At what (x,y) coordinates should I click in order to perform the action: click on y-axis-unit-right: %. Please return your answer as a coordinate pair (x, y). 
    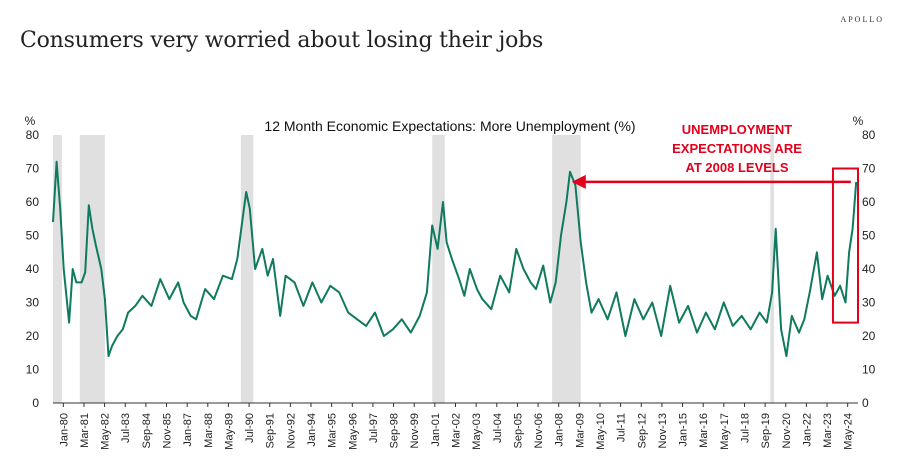
    Looking at the image, I should click on (858, 121).